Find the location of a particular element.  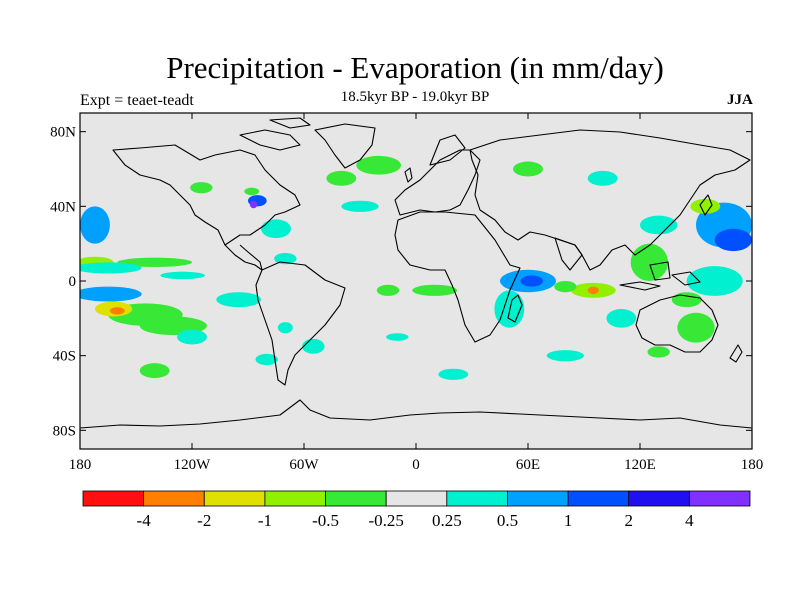

y-tick-label: 40N is located at coordinates (63, 207).